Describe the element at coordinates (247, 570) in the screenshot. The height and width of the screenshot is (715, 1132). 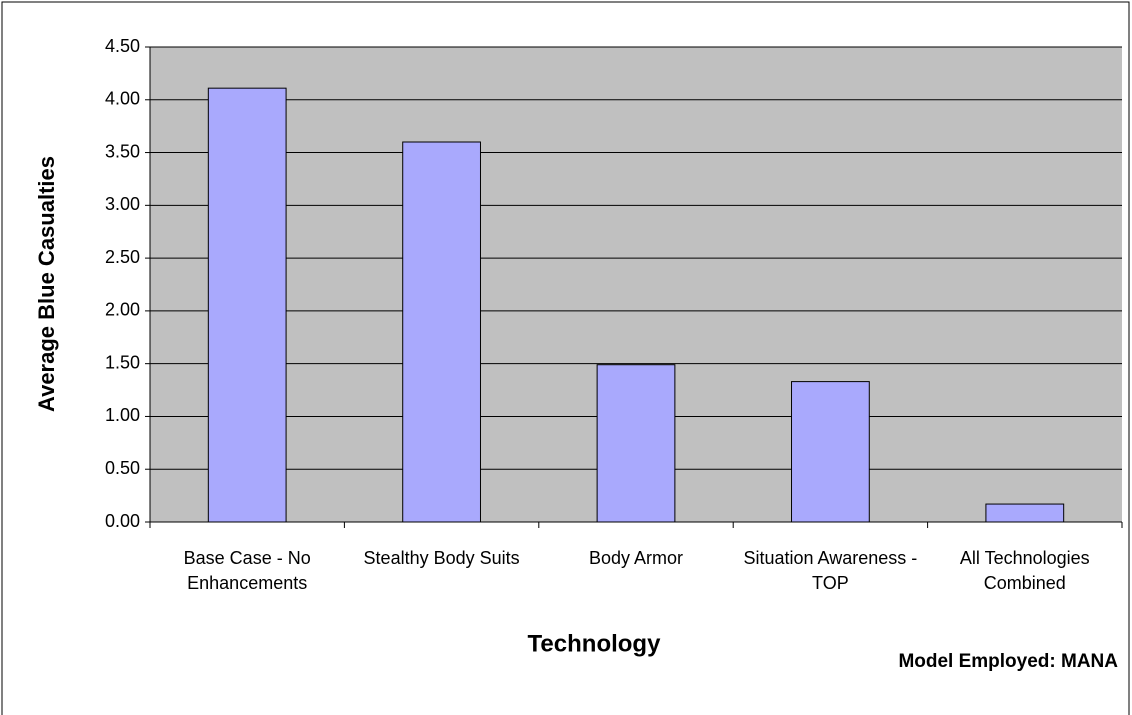
I see `x-tick-label: Base Case - No Enhancements` at that location.